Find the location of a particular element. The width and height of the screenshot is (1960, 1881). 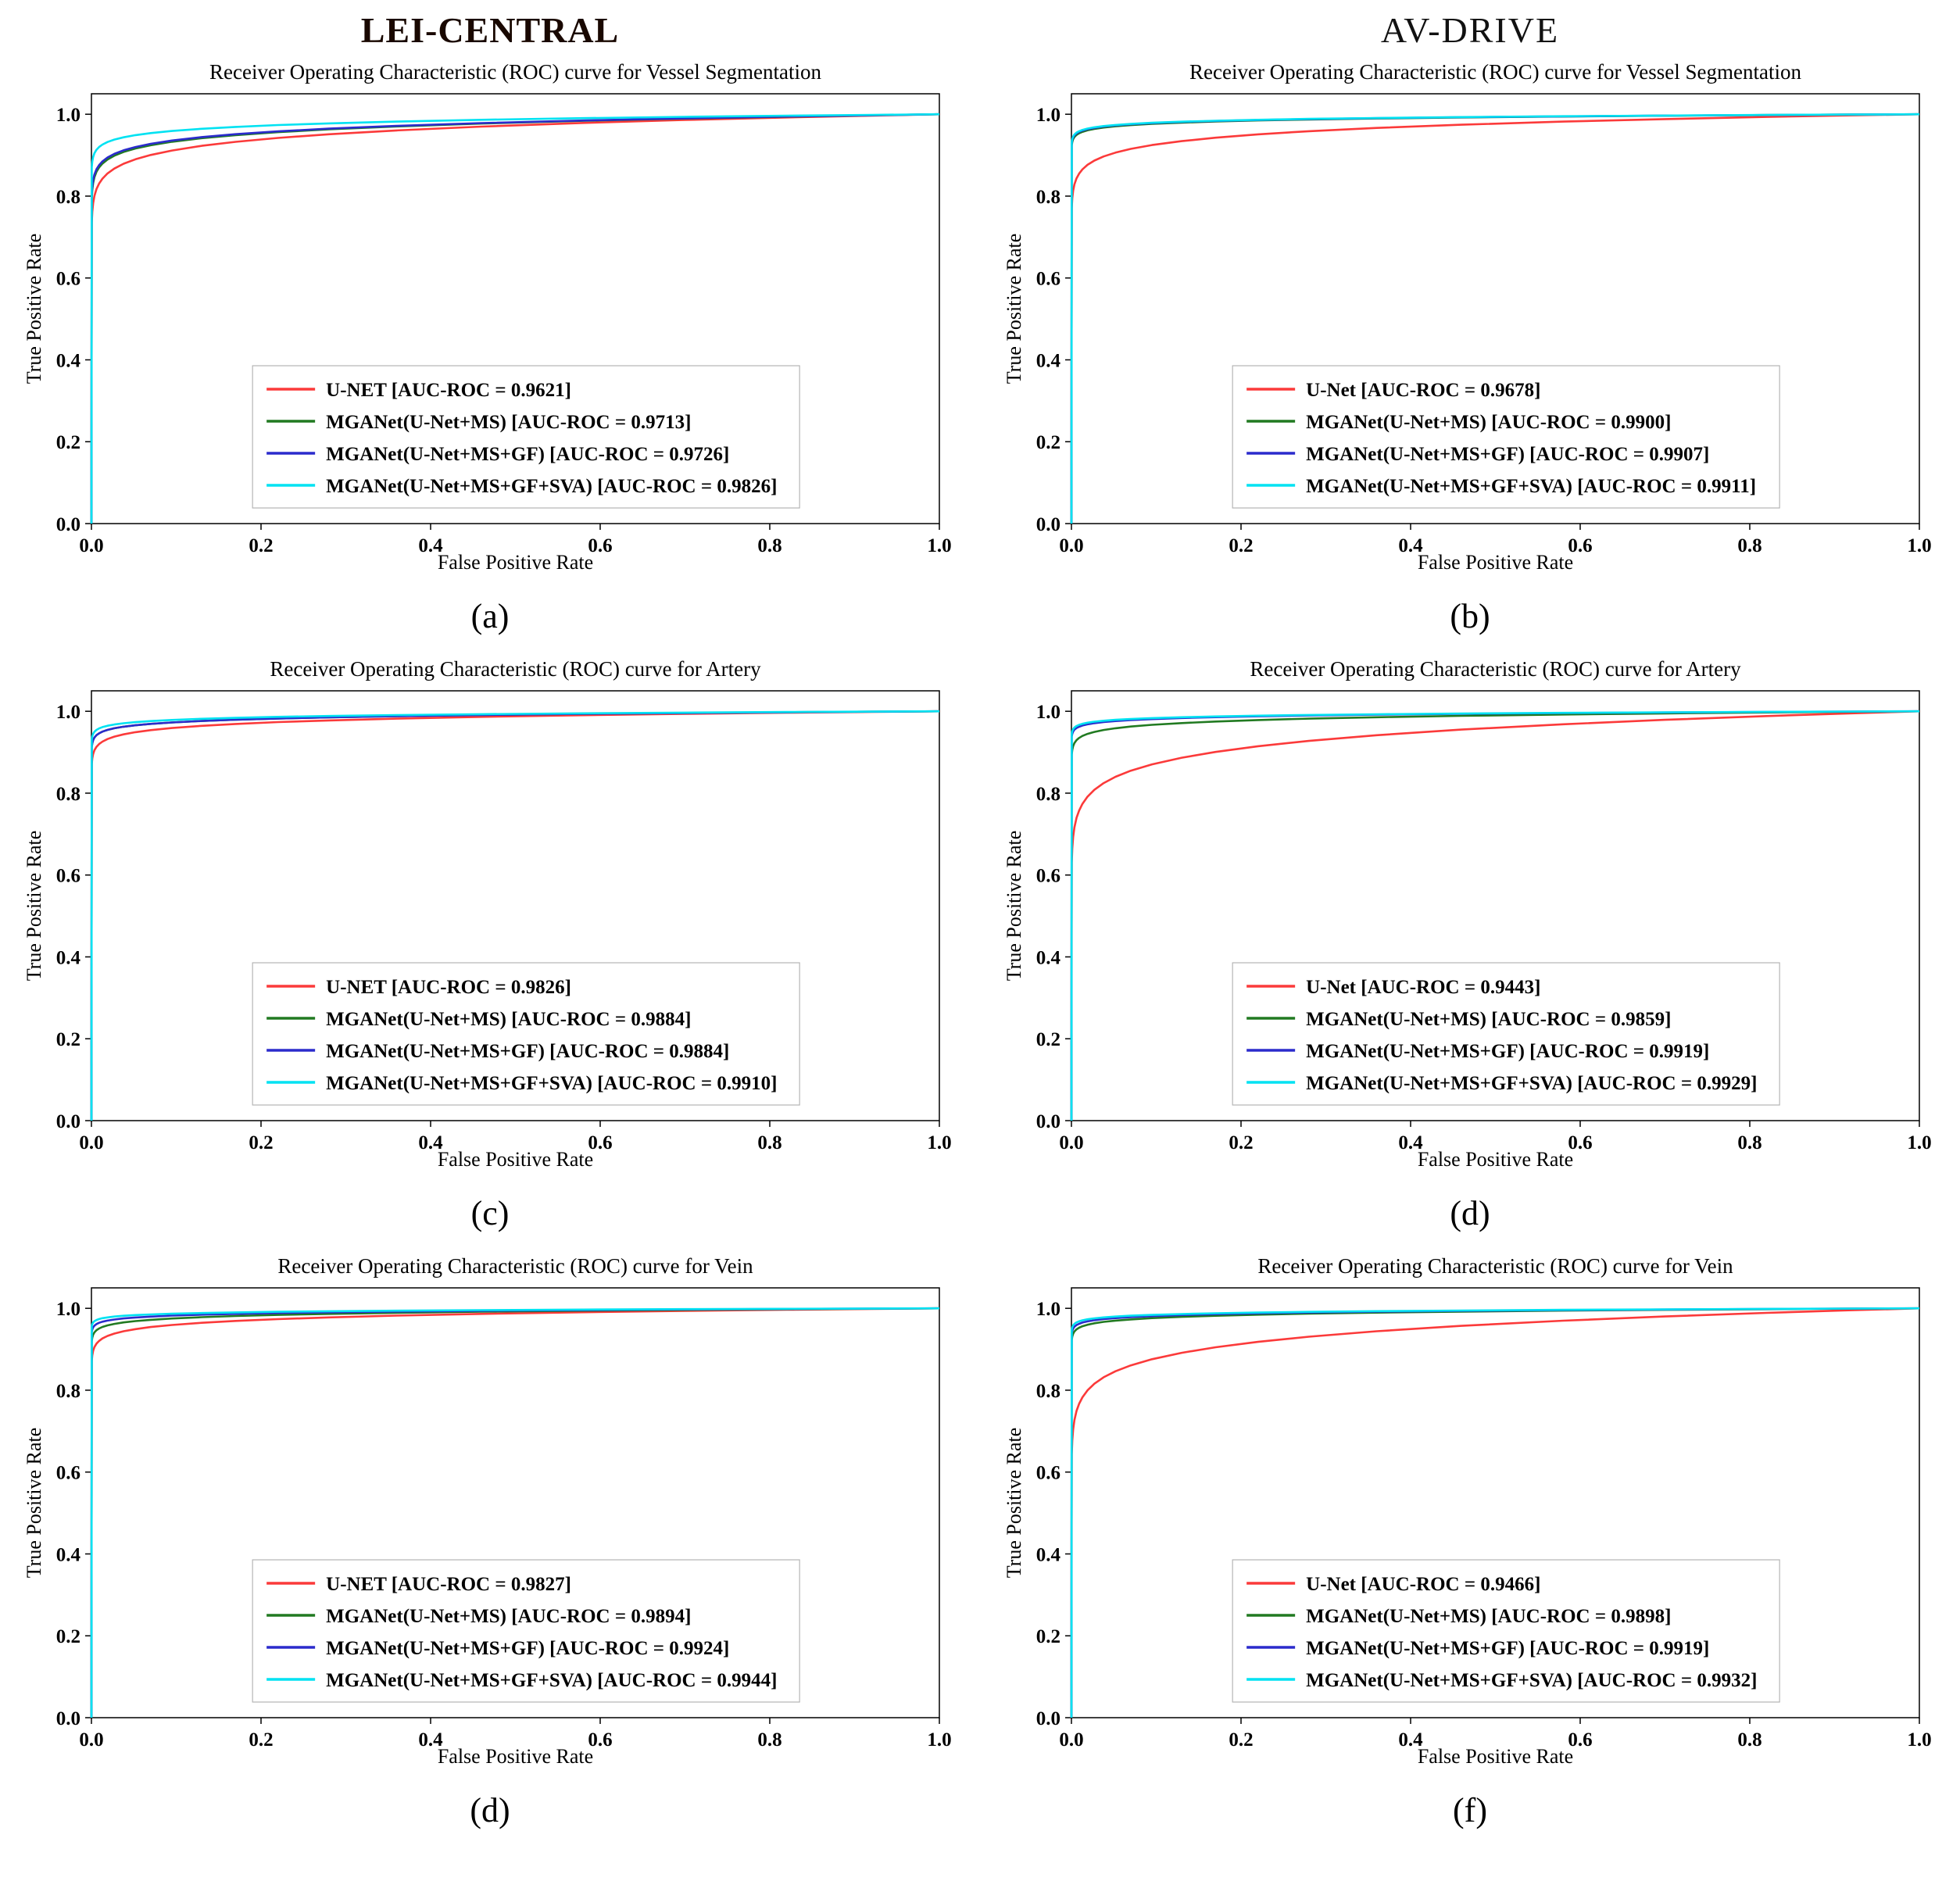

legend-label: U-NET [AUC-ROC = 0.9827] is located at coordinates (448, 1584).